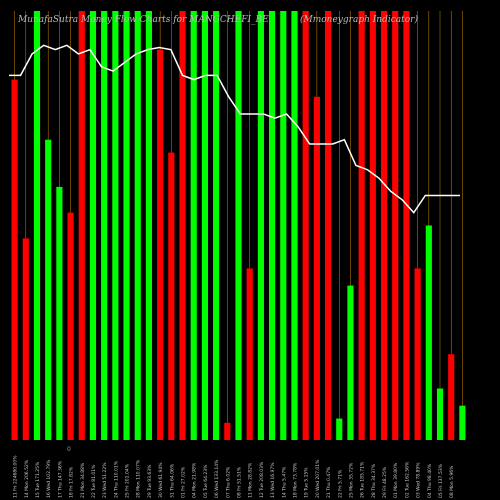 This screenshot has height=500, width=500. I want to click on x-tick-label: 17 Thu 147.36%, so click(60, 479).